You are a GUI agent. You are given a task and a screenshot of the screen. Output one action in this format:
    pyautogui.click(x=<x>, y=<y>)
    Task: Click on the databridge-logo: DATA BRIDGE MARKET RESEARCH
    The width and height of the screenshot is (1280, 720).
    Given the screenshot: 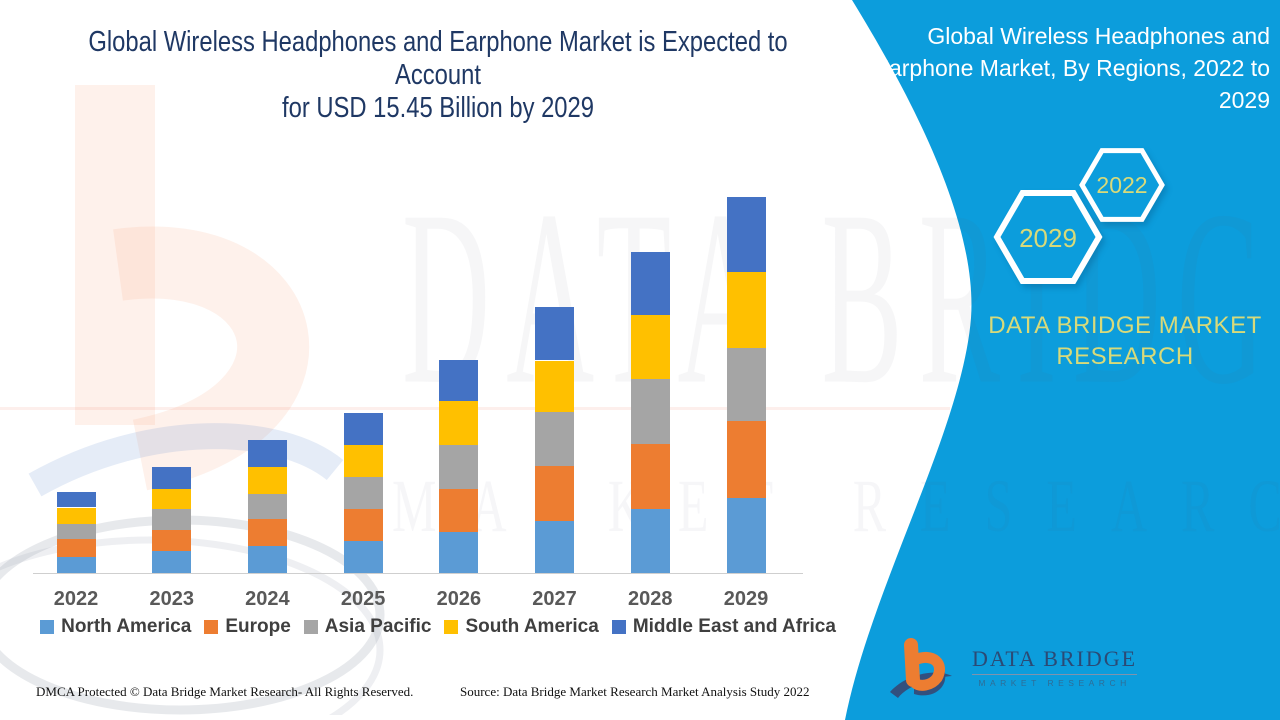 What is the action you would take?
    pyautogui.click(x=1012, y=671)
    